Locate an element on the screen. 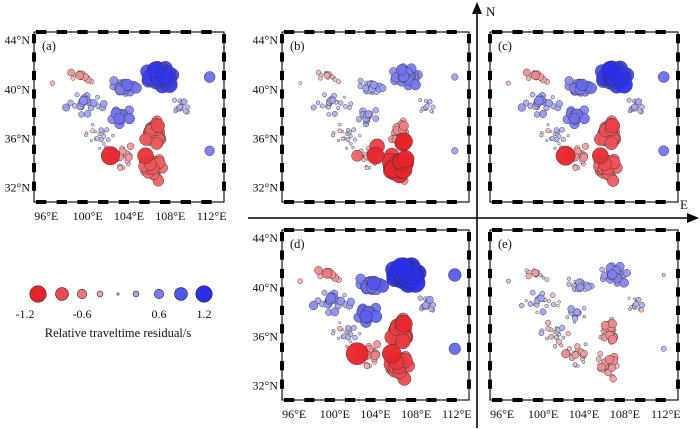 The height and width of the screenshot is (429, 700). x-tick-label: 108°E is located at coordinates (625, 414).